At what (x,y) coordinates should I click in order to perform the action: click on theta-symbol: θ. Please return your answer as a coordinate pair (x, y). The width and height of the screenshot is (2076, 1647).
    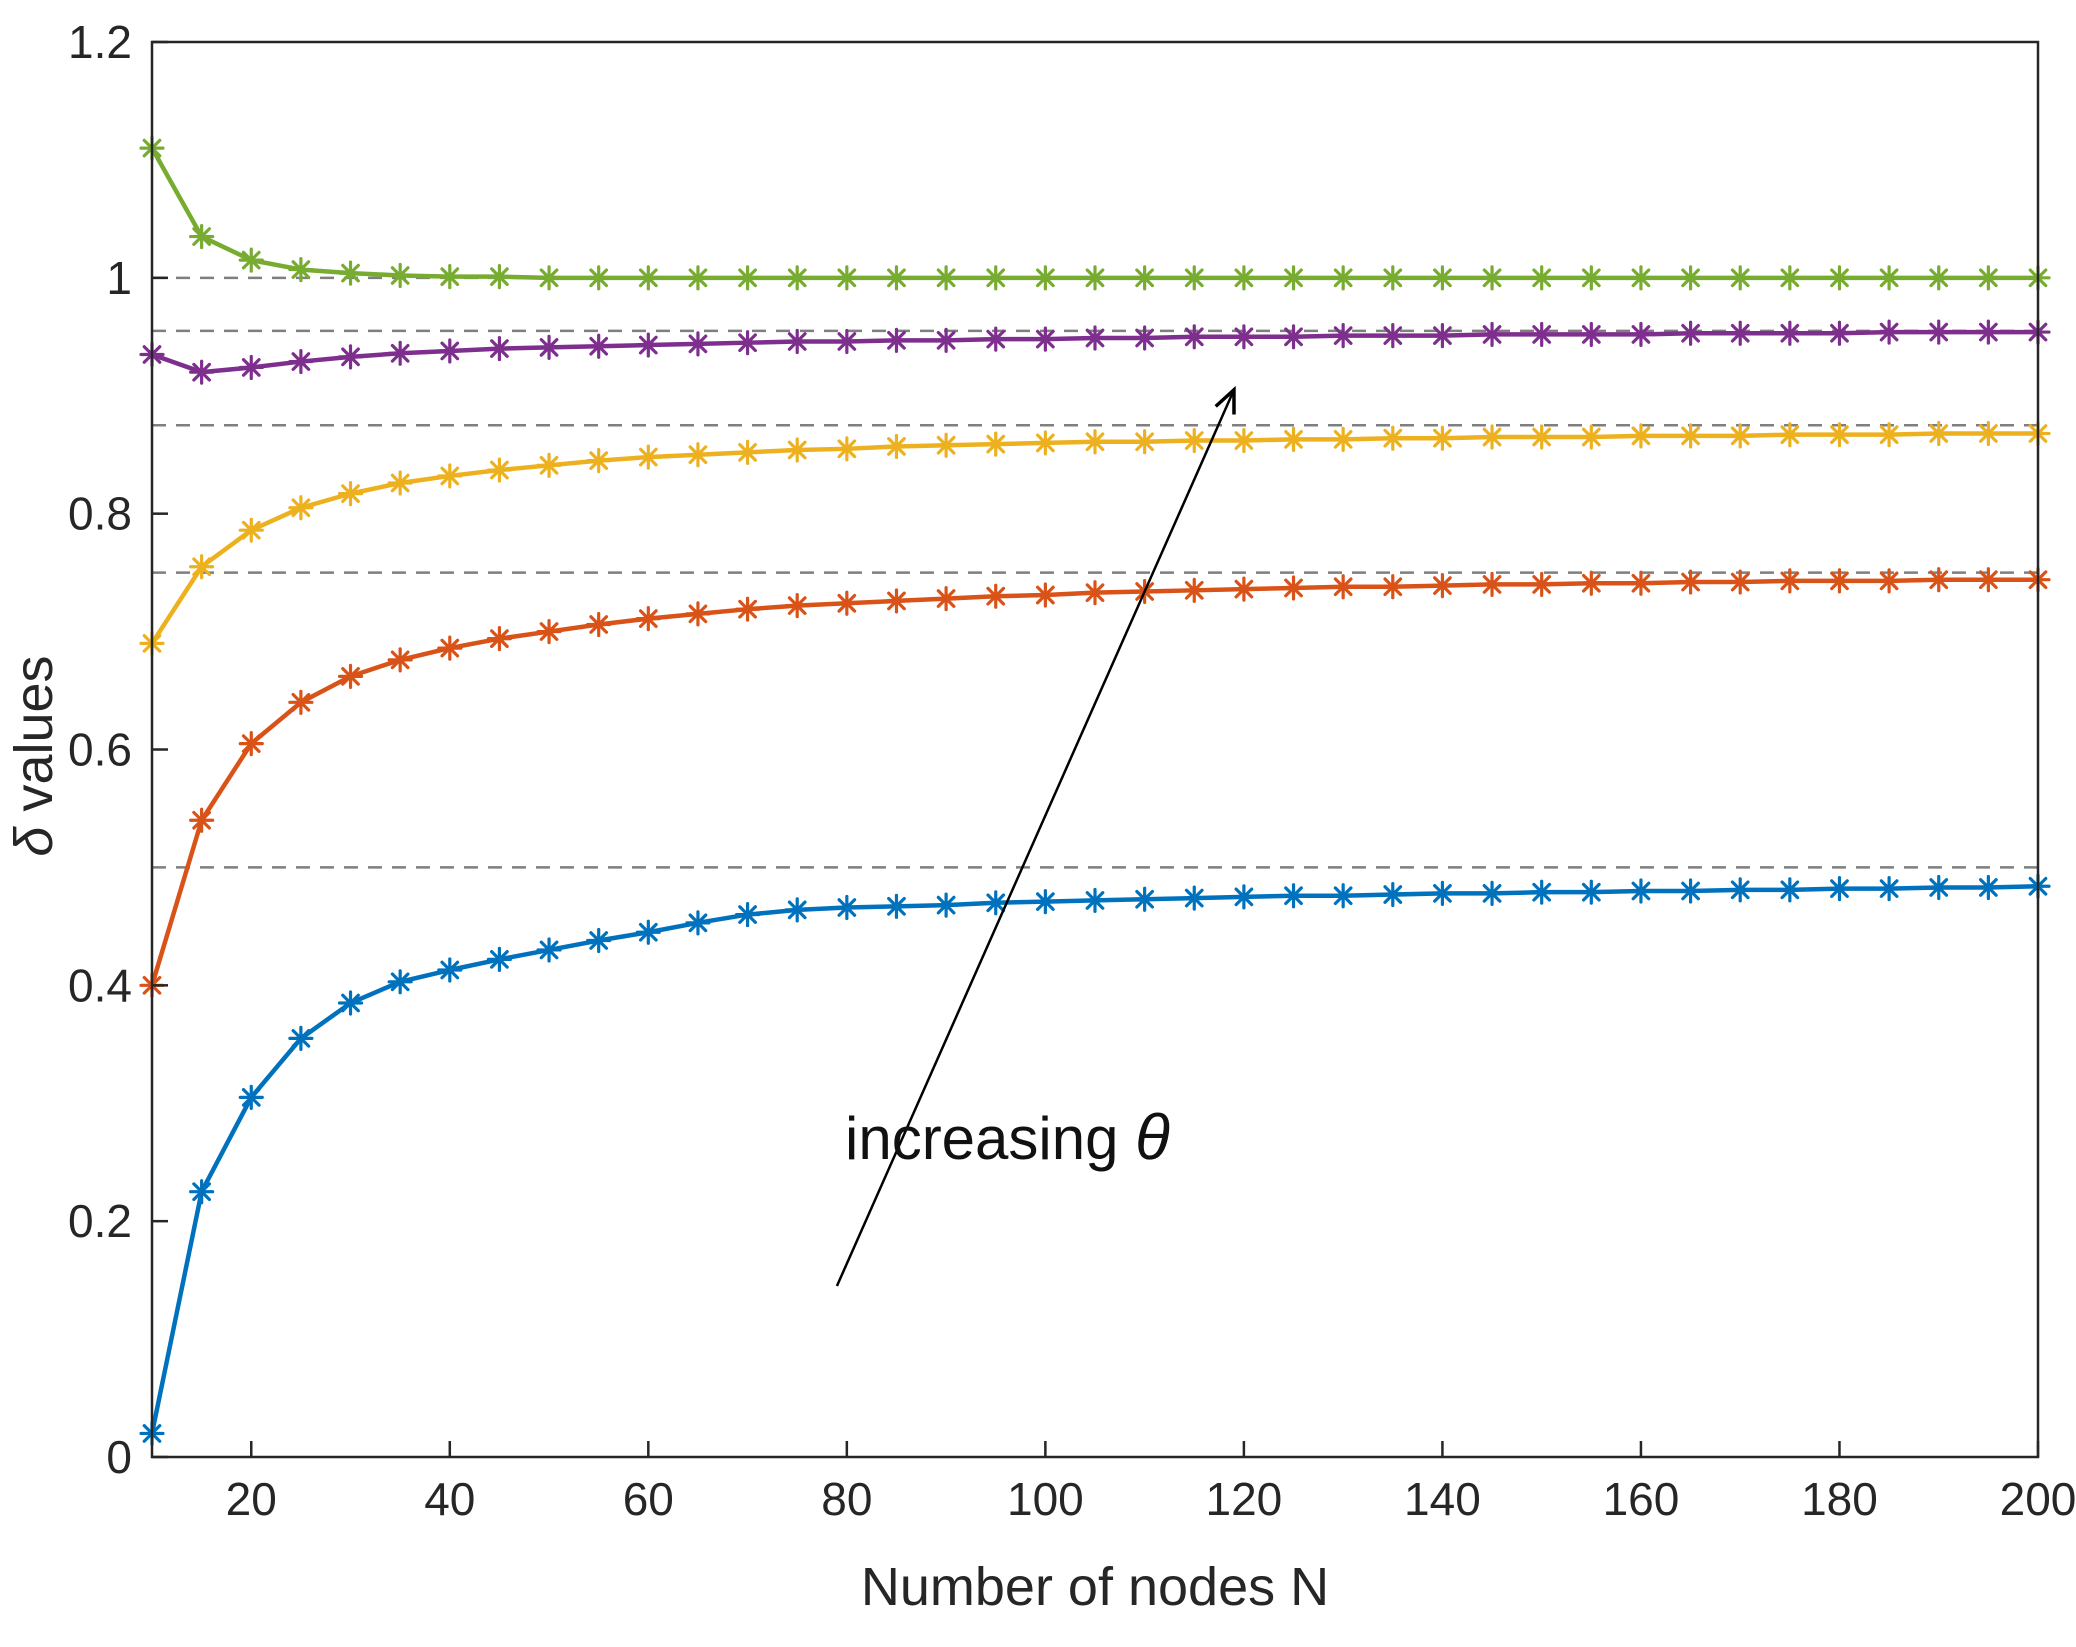
    Looking at the image, I should click on (1152, 1137).